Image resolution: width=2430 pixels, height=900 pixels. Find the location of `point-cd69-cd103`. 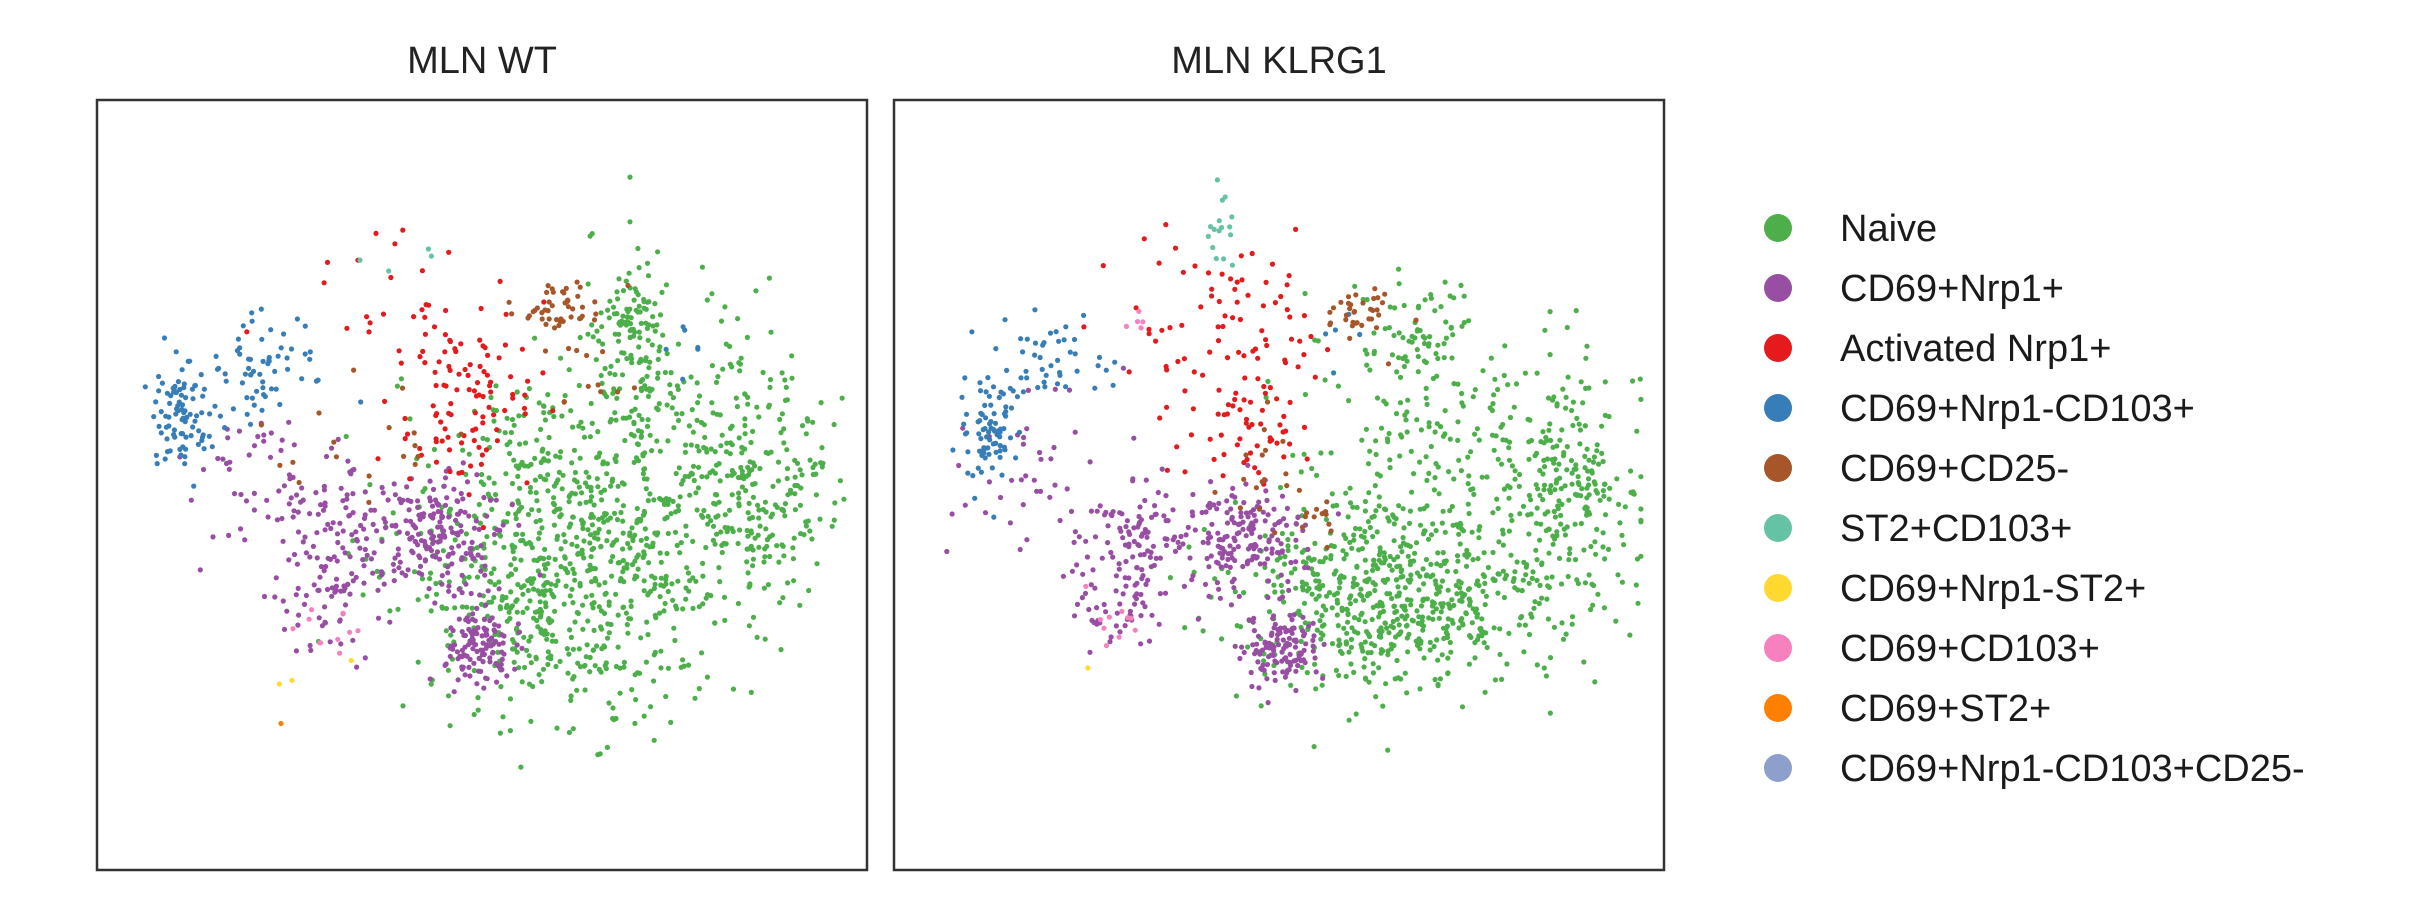

point-cd69-cd103 is located at coordinates (338, 639).